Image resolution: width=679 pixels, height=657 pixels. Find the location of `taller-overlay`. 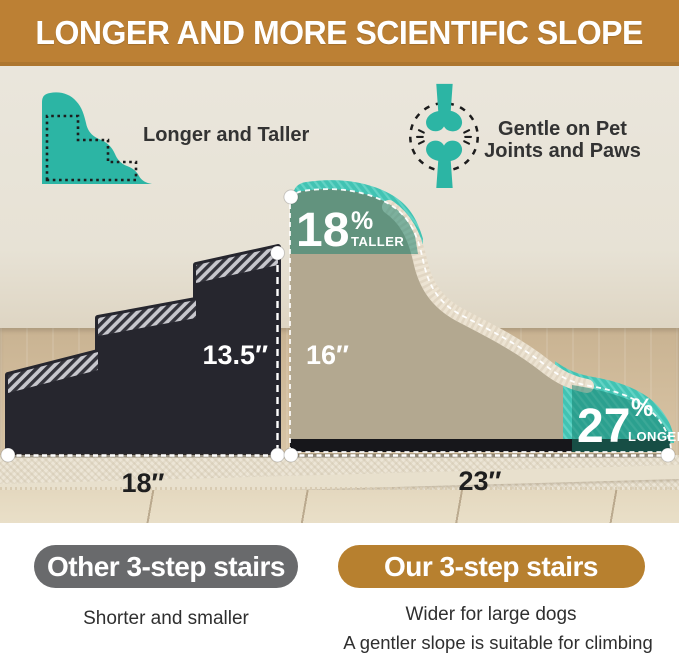

taller-overlay is located at coordinates (354, 221).